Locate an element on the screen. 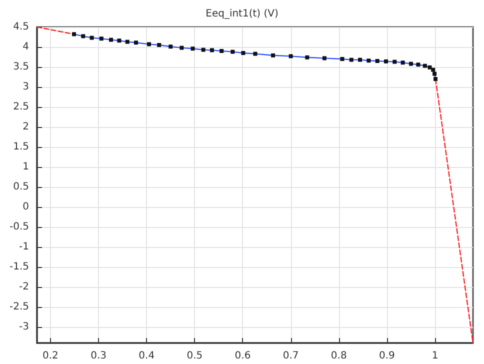  x-tick-label: 0.8 is located at coordinates (338, 356).